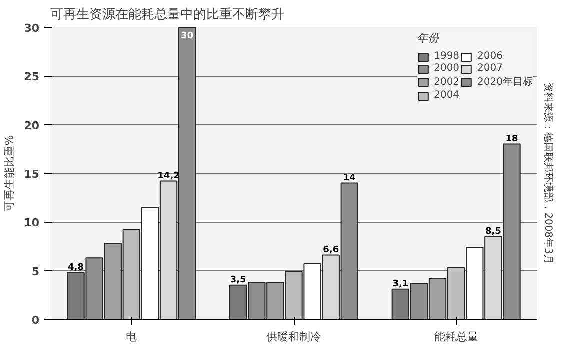 The width and height of the screenshot is (562, 348). I want to click on y-tick-label: 30, so click(32, 28).